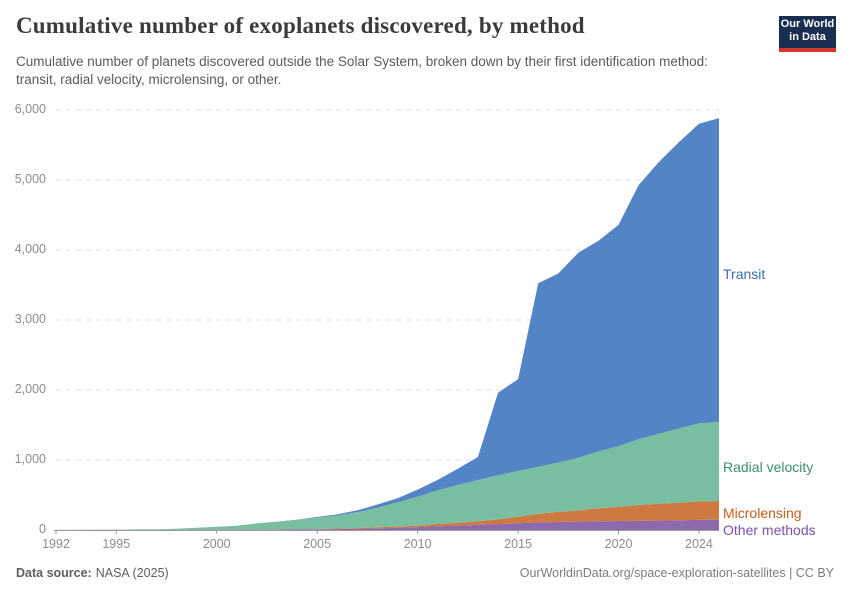 The width and height of the screenshot is (850, 600). What do you see at coordinates (699, 544) in the screenshot?
I see `x-axis-label-2024: 2024` at bounding box center [699, 544].